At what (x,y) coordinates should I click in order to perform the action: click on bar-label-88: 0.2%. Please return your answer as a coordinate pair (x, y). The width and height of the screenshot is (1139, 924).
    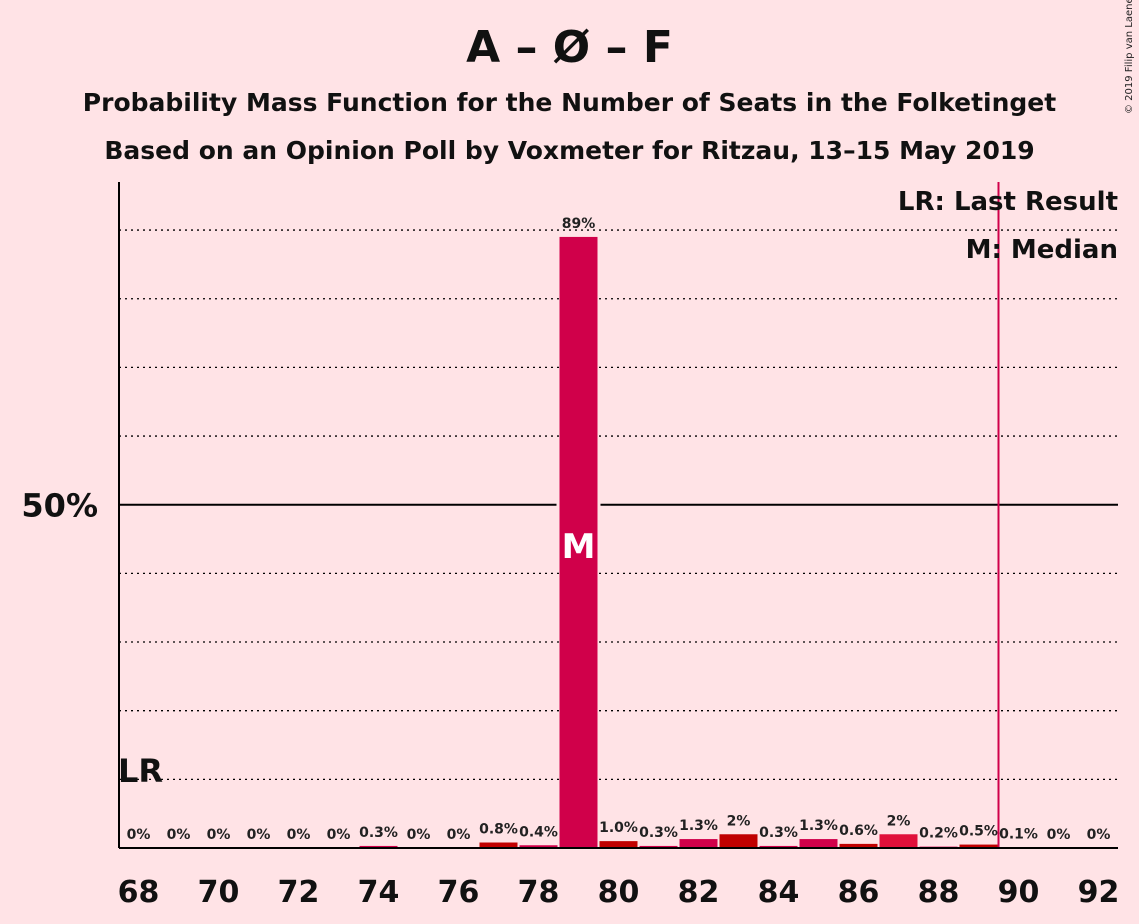
    Looking at the image, I should click on (938, 834).